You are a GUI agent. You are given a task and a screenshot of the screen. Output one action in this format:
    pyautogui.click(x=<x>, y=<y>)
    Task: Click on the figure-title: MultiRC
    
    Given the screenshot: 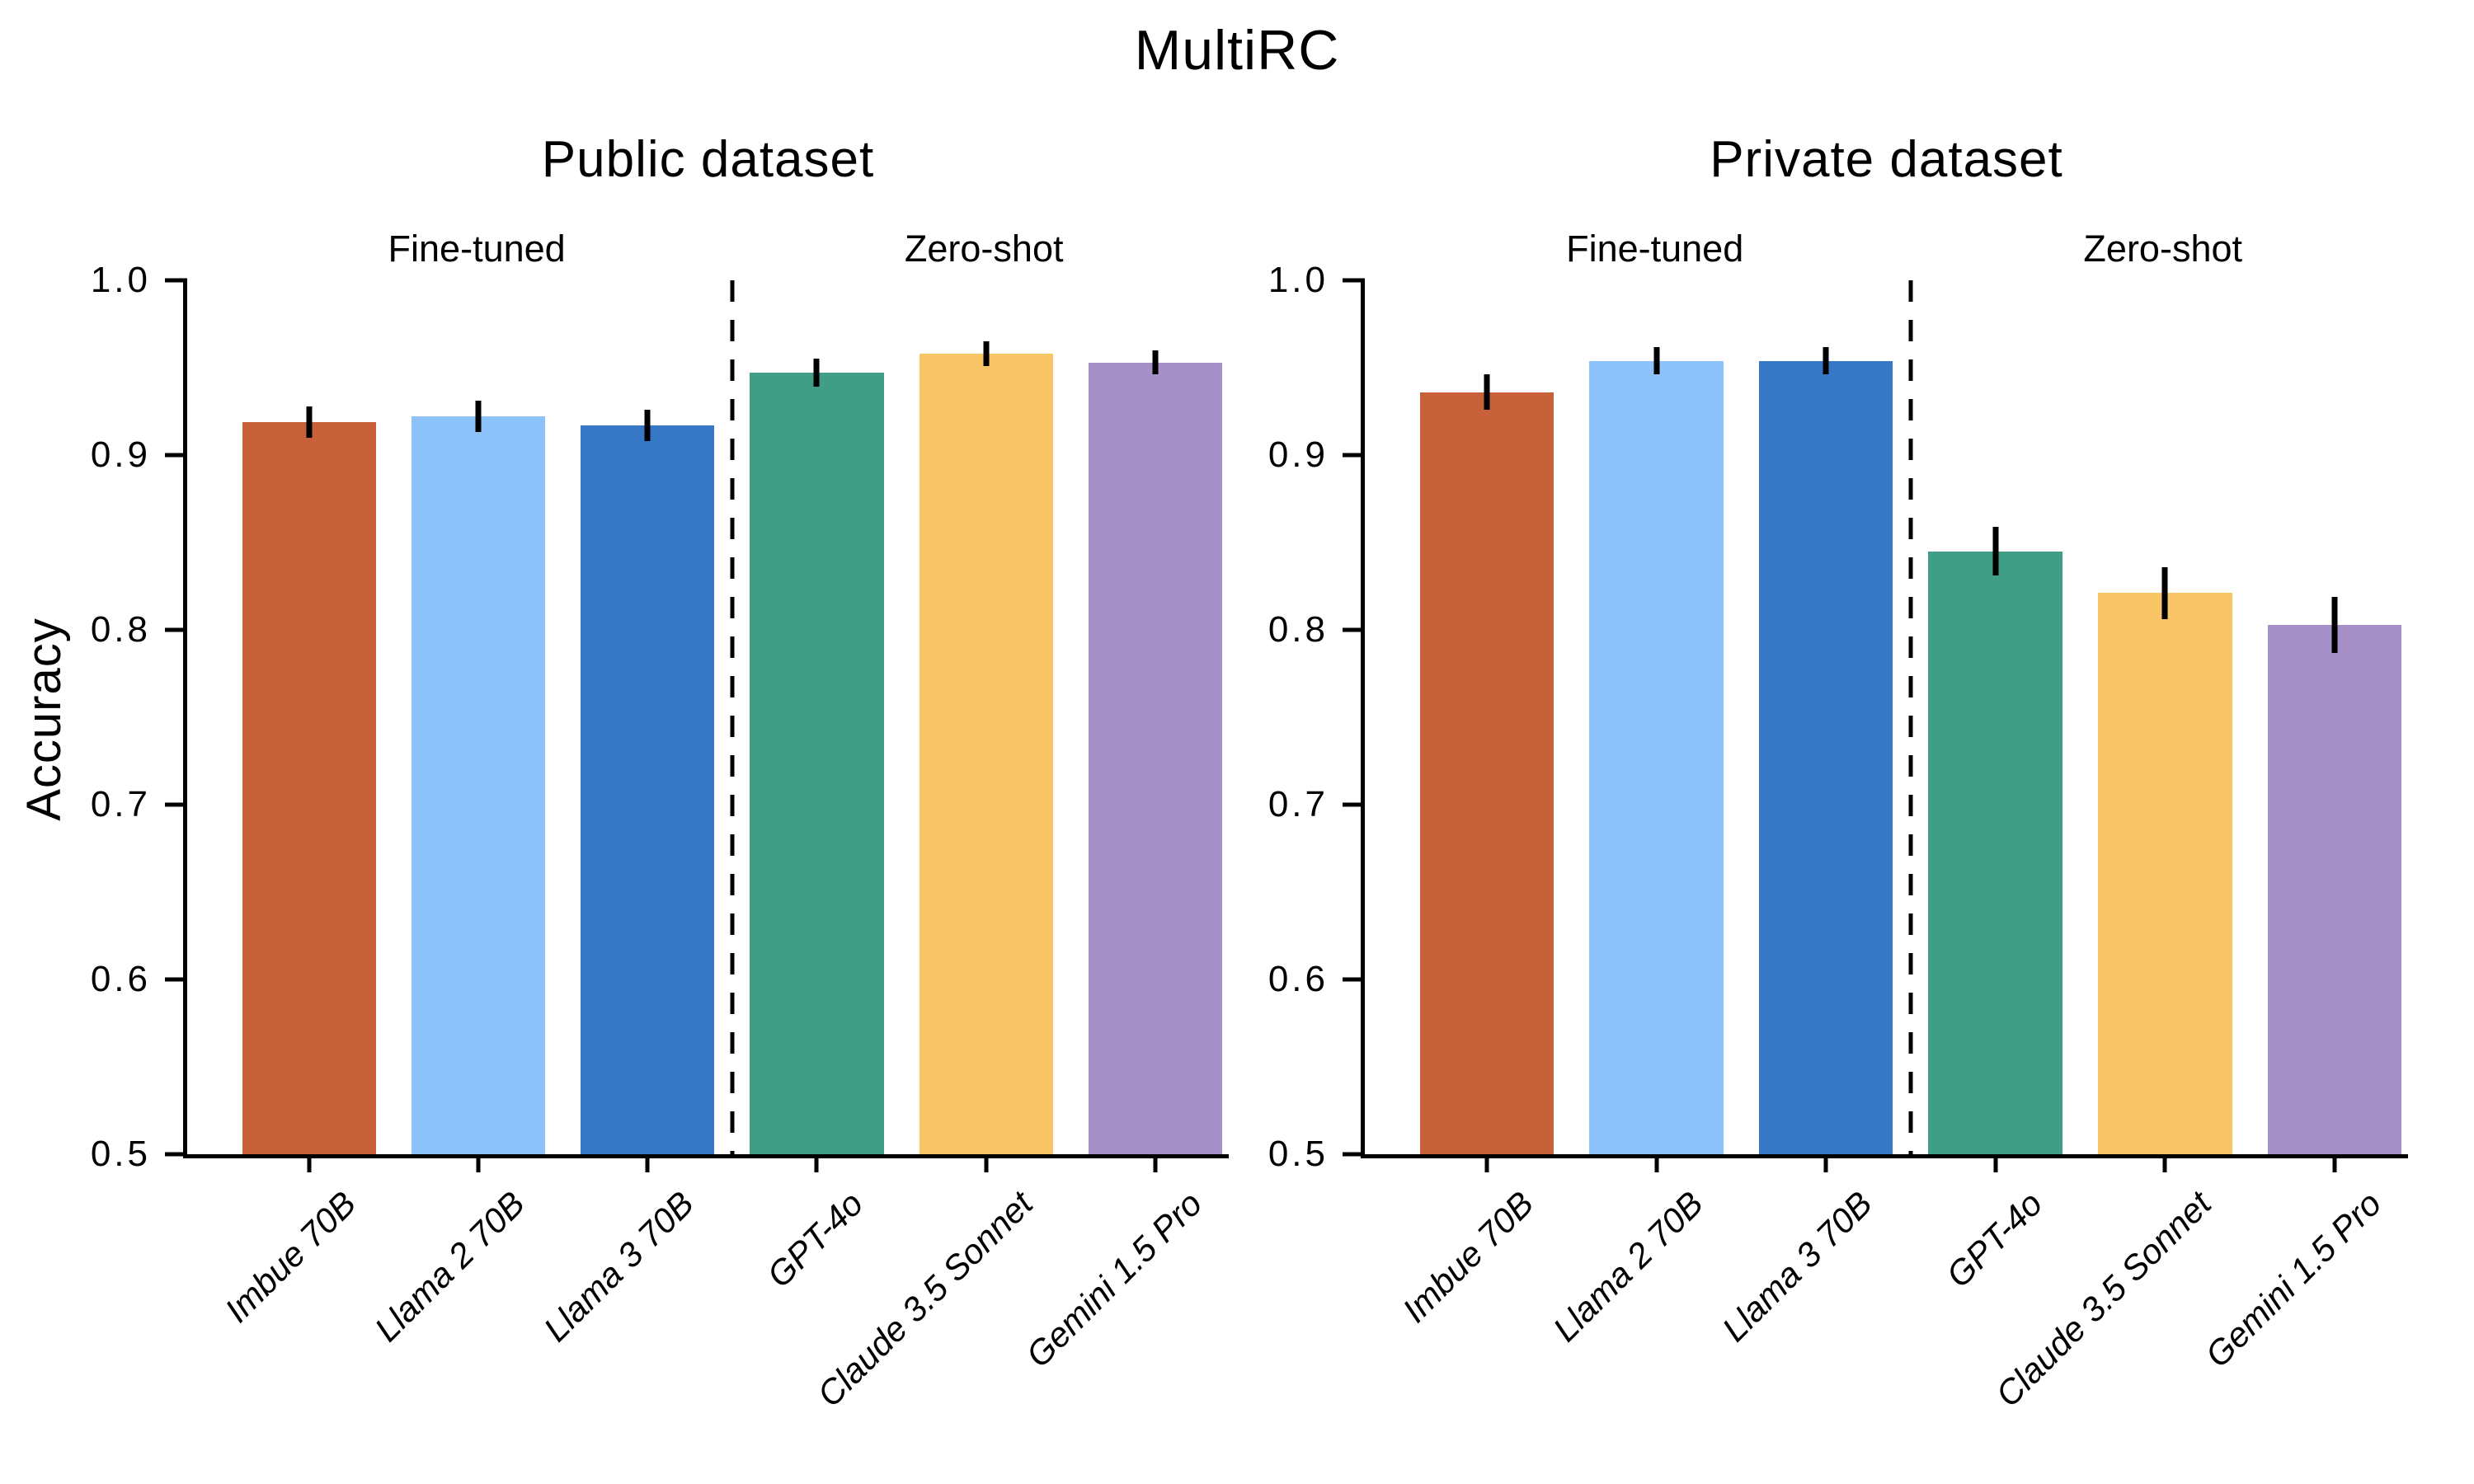 What is the action you would take?
    pyautogui.click(x=1237, y=50)
    